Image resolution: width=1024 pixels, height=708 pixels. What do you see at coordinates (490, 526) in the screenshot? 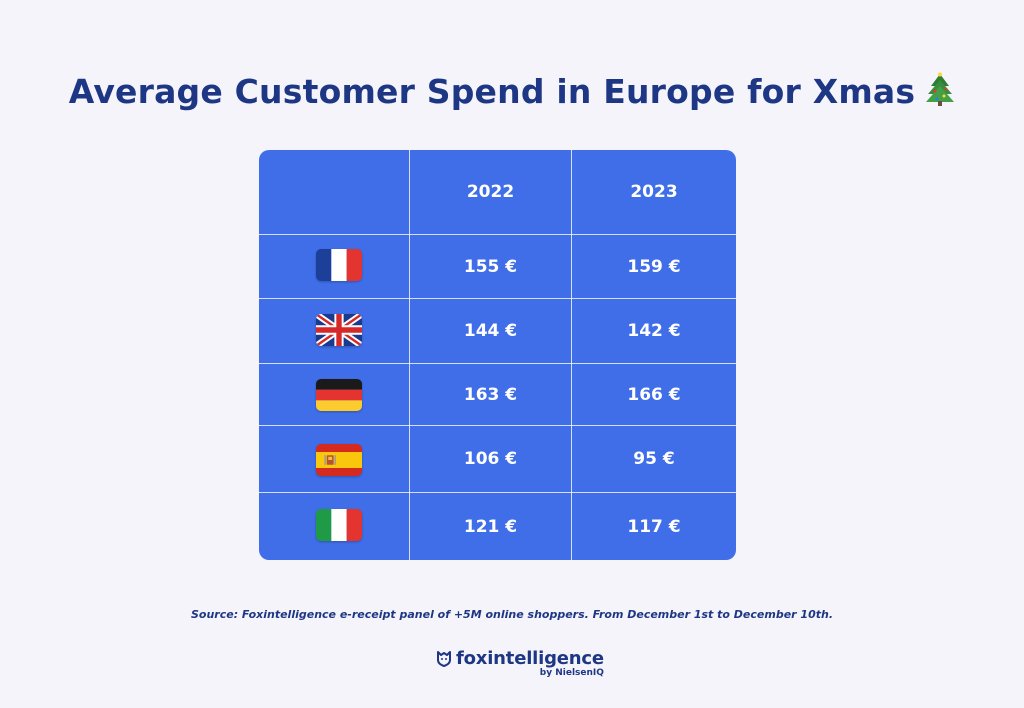
I see `table-cell-italy-2022: 121 €` at bounding box center [490, 526].